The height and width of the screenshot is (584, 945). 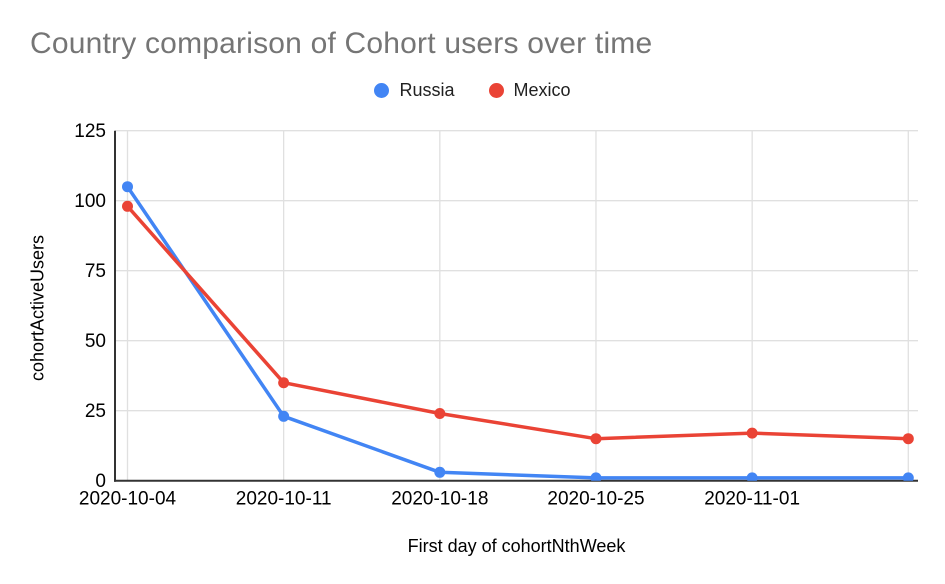 What do you see at coordinates (516, 546) in the screenshot?
I see `x-axis-title: First day of cohortNthWeek` at bounding box center [516, 546].